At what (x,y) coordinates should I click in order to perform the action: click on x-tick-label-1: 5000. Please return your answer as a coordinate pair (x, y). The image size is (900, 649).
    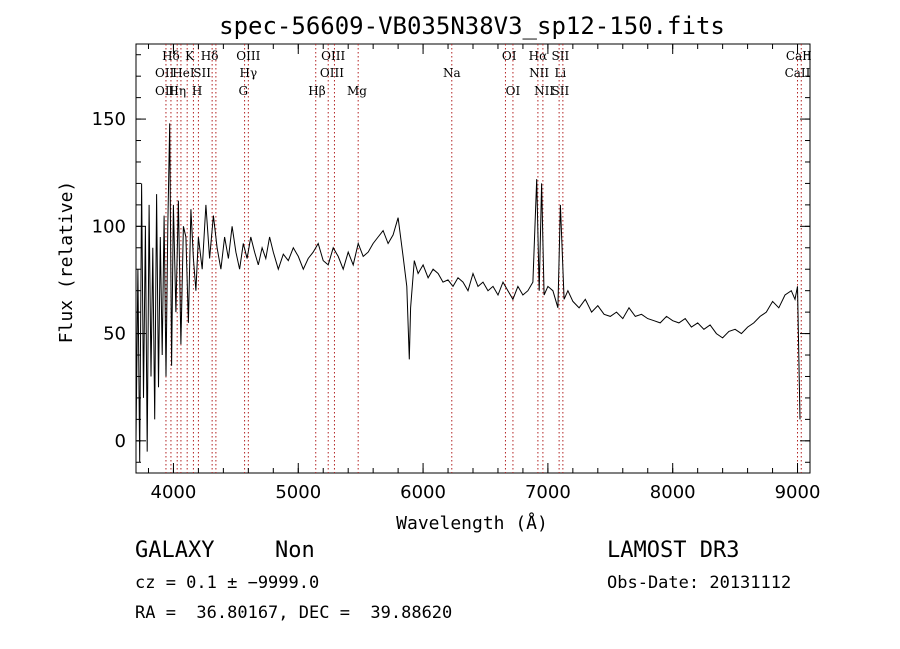
    Looking at the image, I should click on (298, 492).